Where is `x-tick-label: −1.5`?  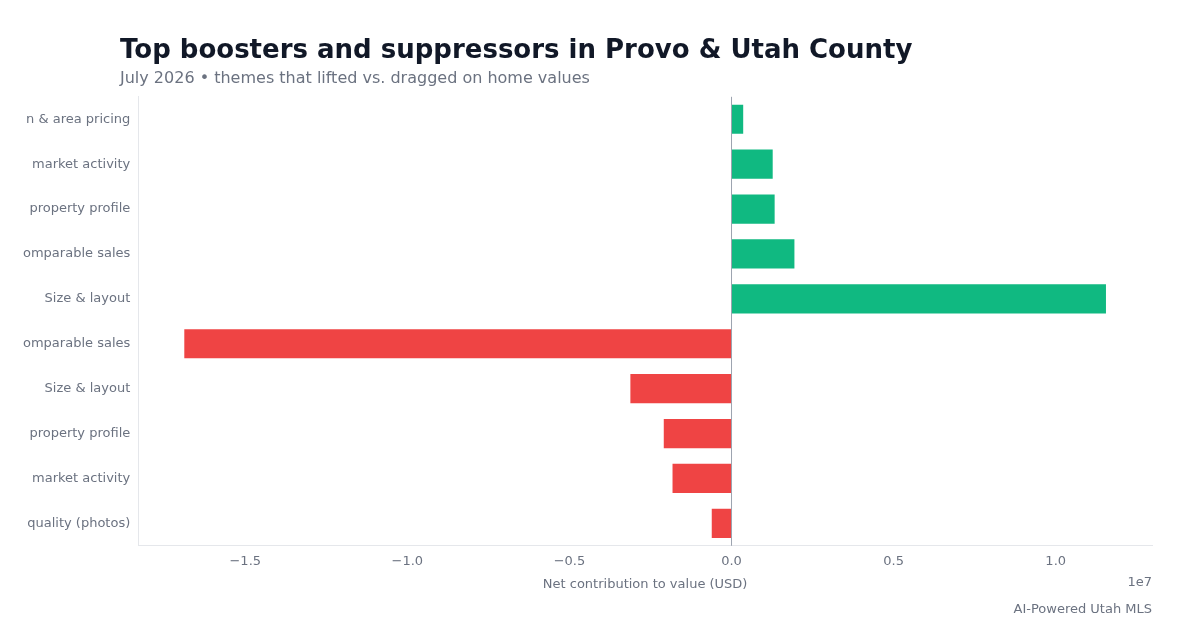 x-tick-label: −1.5 is located at coordinates (245, 560).